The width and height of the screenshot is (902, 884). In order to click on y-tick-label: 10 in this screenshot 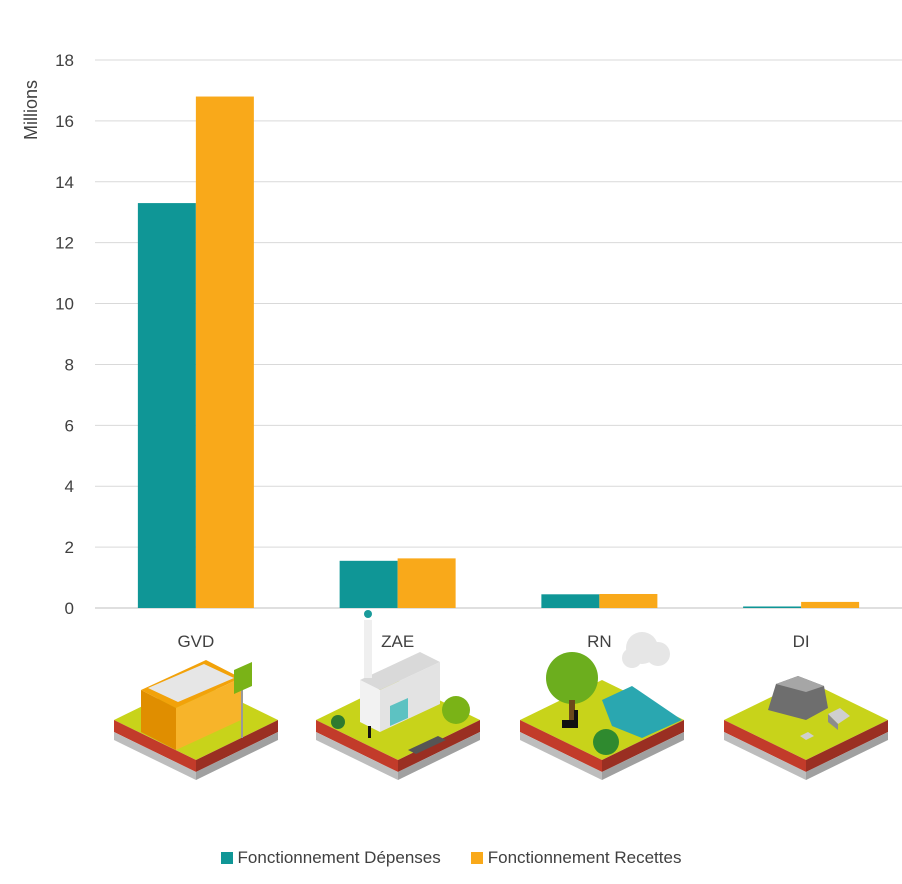, I will do `click(64, 304)`.